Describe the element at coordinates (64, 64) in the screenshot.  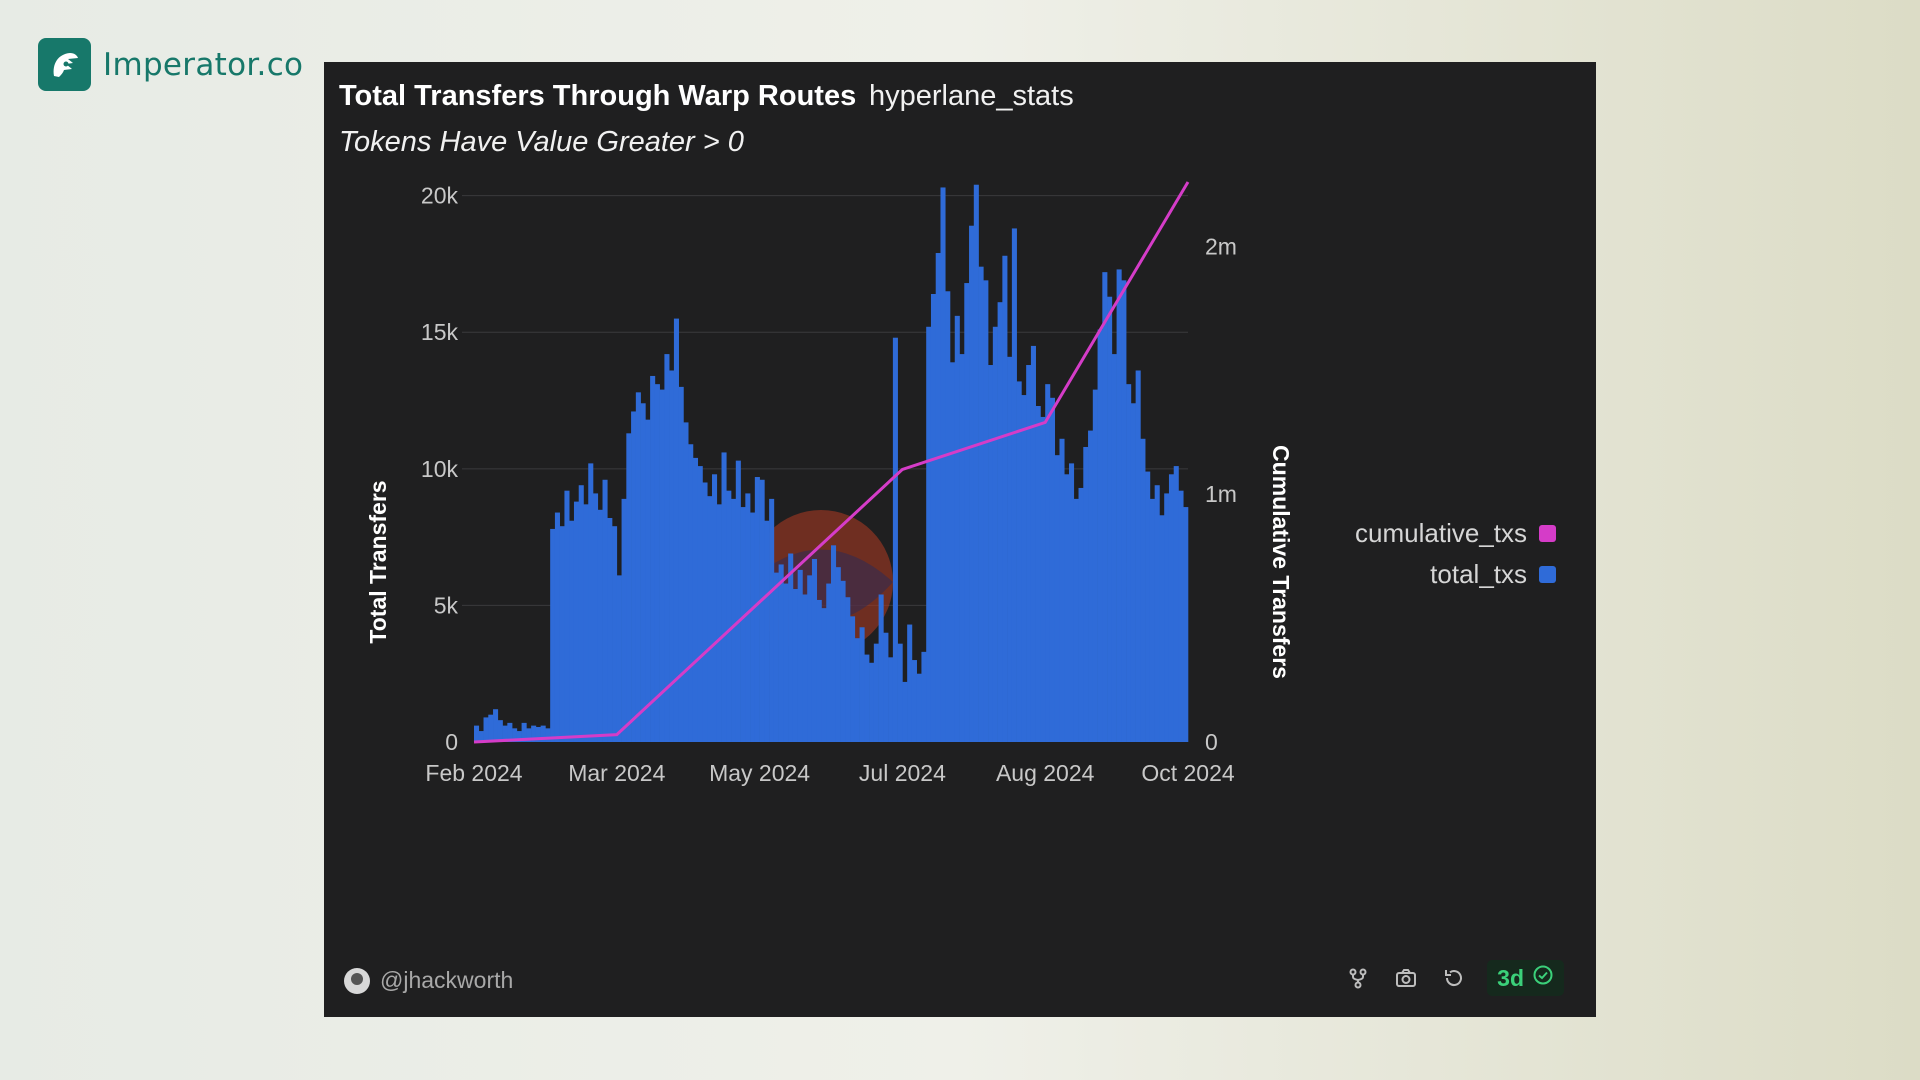
I see `spartan-helmet-icon` at that location.